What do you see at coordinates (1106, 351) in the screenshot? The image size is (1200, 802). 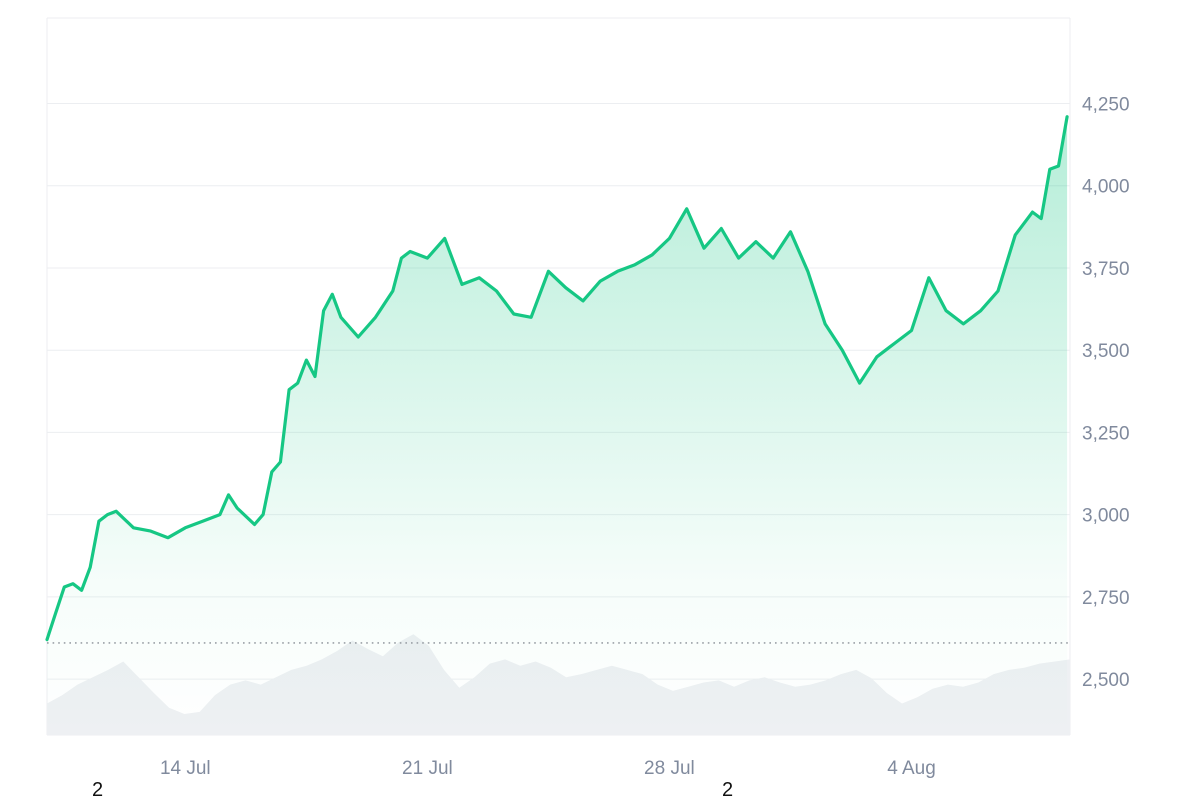 I see `y-tick-label: 3,500` at bounding box center [1106, 351].